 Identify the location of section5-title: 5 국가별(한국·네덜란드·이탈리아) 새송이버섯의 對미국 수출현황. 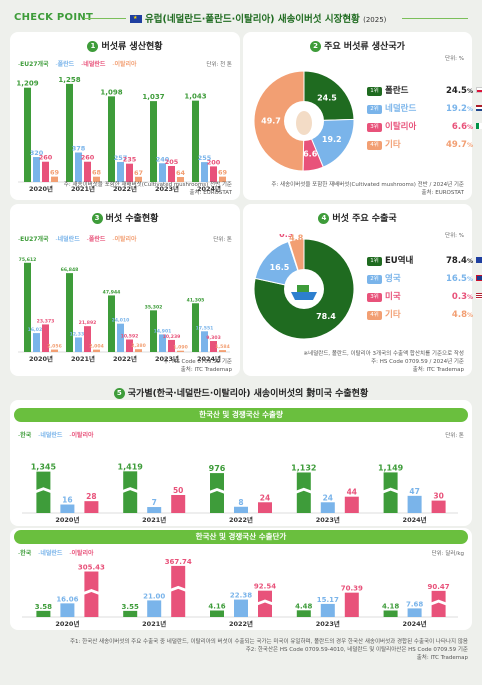
(241, 392).